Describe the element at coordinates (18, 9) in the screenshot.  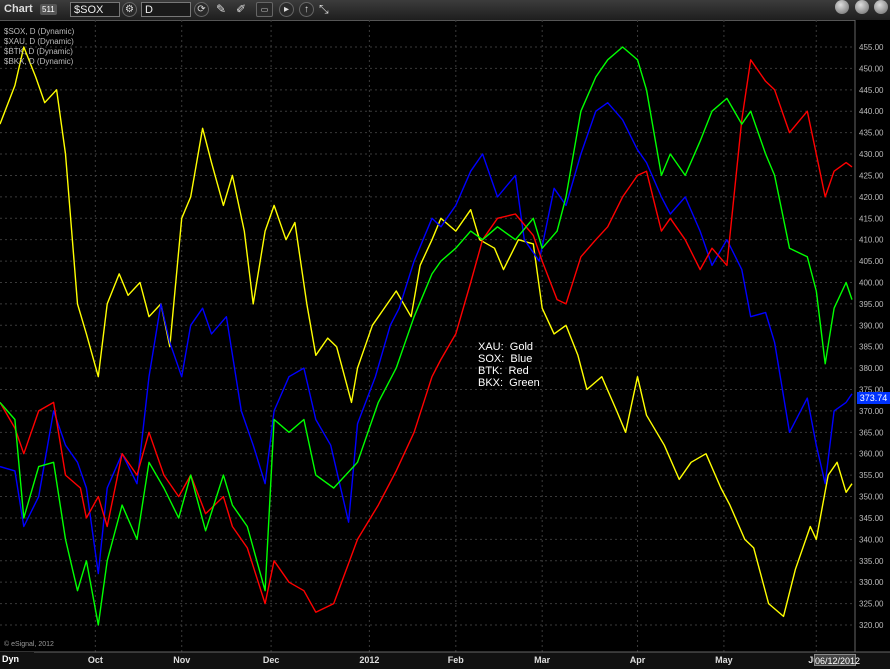
I see `window-label: Chart` at that location.